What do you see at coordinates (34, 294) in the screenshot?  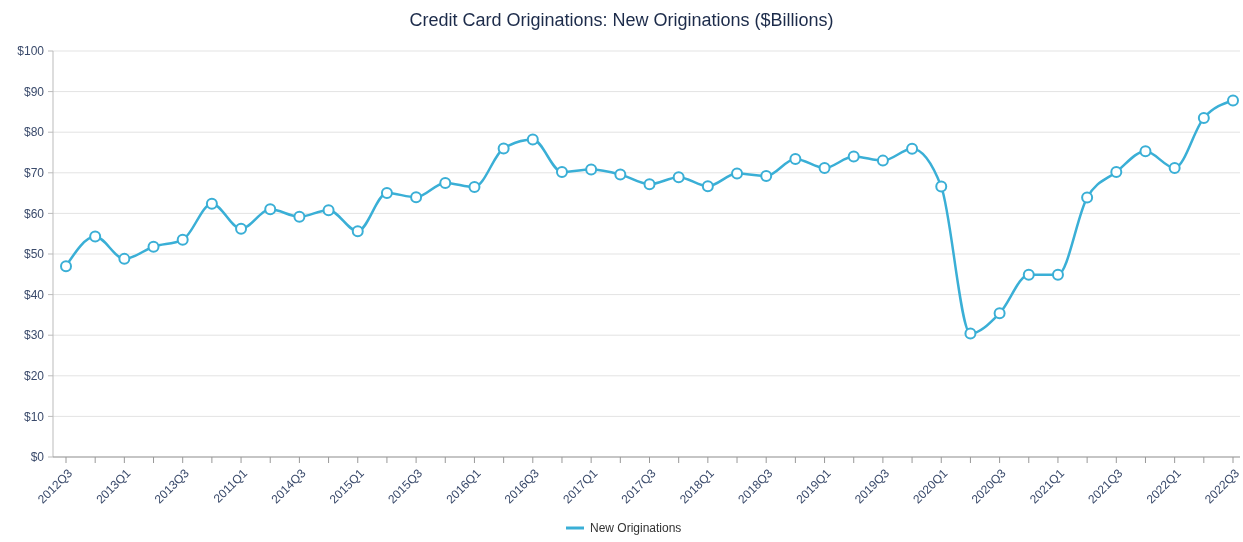 I see `y-tick-label: $40` at bounding box center [34, 294].